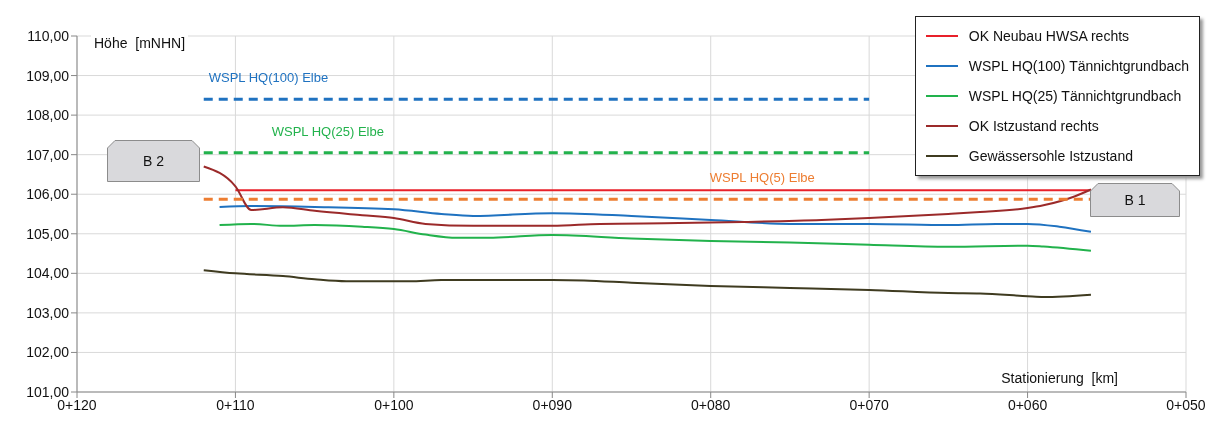  What do you see at coordinates (48, 115) in the screenshot?
I see `y-tick-label: 108,00` at bounding box center [48, 115].